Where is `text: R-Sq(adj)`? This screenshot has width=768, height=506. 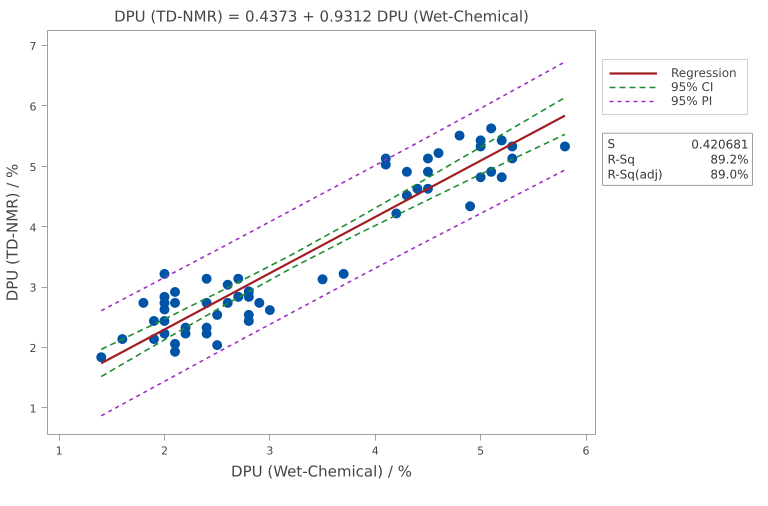 text: R-Sq(adj) is located at coordinates (635, 174).